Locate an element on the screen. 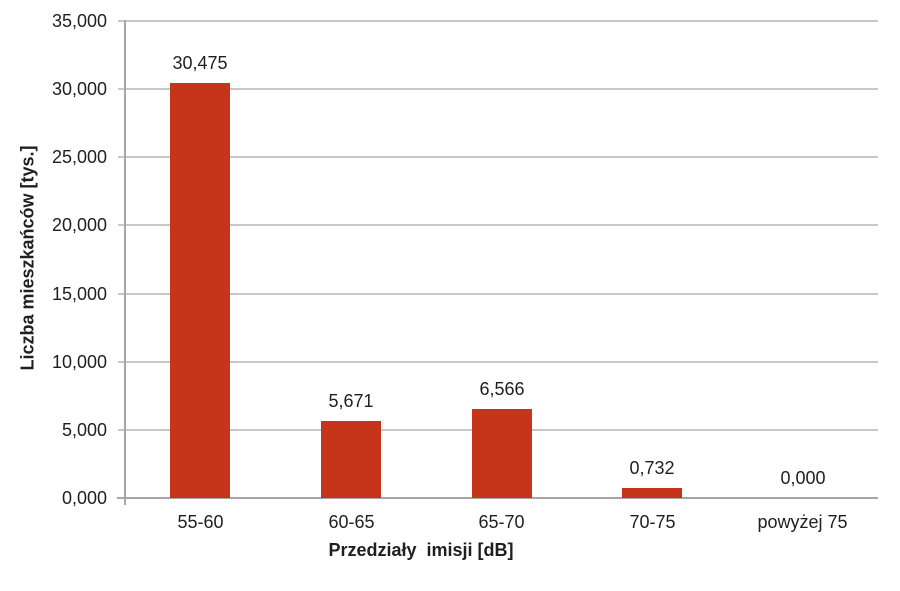 This screenshot has height=591, width=900. y-axis-line is located at coordinates (125, 262).